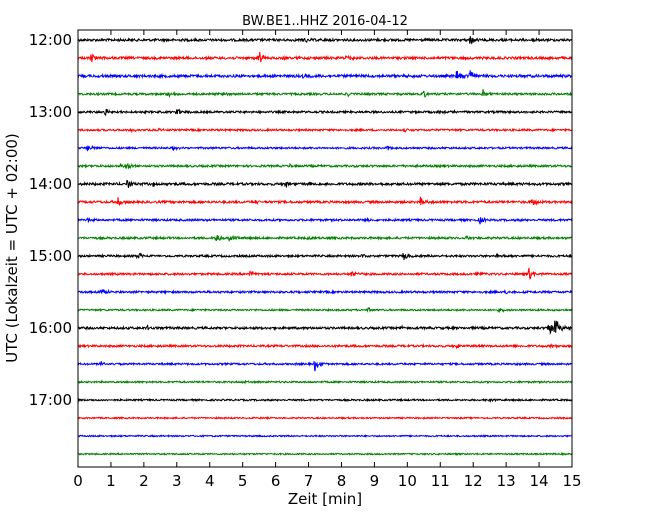 This screenshot has width=650, height=520. What do you see at coordinates (309, 481) in the screenshot?
I see `x-tick-label: 7` at bounding box center [309, 481].